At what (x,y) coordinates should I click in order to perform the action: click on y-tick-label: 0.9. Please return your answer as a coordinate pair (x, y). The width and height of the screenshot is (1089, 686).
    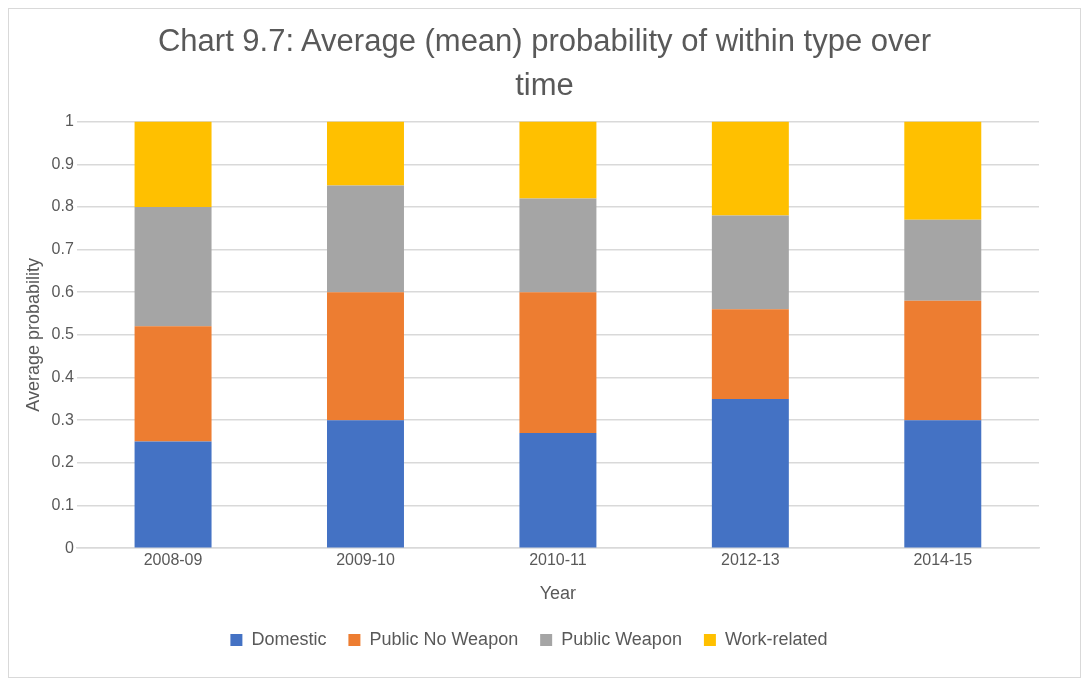
    Looking at the image, I should click on (62, 163).